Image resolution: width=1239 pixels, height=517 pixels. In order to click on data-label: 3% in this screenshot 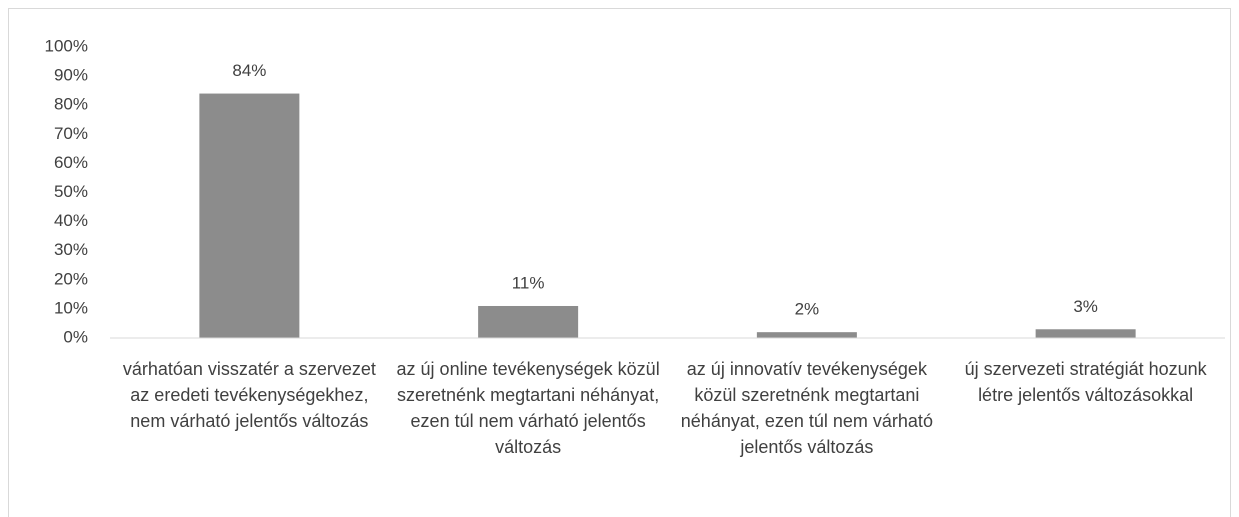, I will do `click(1085, 306)`.